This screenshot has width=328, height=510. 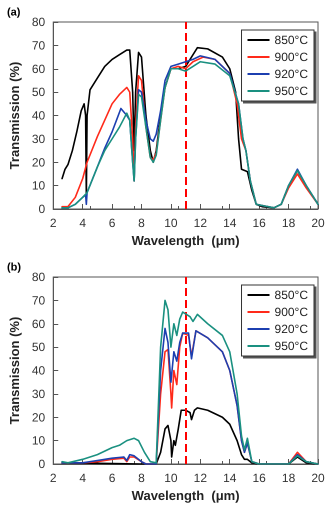 What do you see at coordinates (14, 268) in the screenshot?
I see `chart-title: (b)` at bounding box center [14, 268].